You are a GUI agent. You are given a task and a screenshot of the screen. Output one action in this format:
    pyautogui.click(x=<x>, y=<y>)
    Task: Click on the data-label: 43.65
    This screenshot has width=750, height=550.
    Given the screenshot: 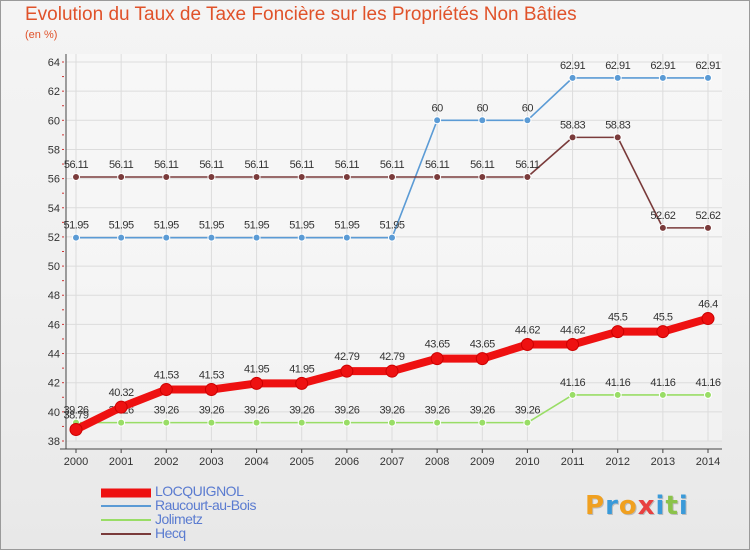 What is the action you would take?
    pyautogui.click(x=437, y=345)
    